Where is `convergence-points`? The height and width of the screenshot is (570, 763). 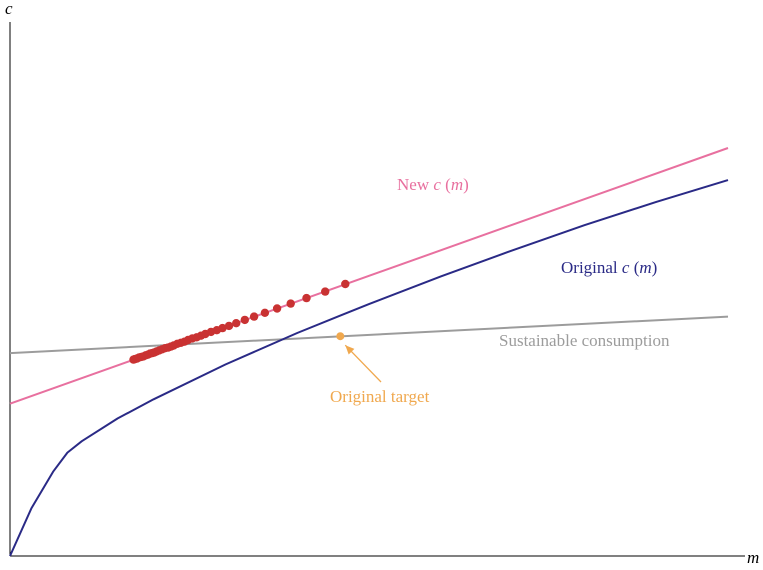 convergence-points is located at coordinates (239, 321).